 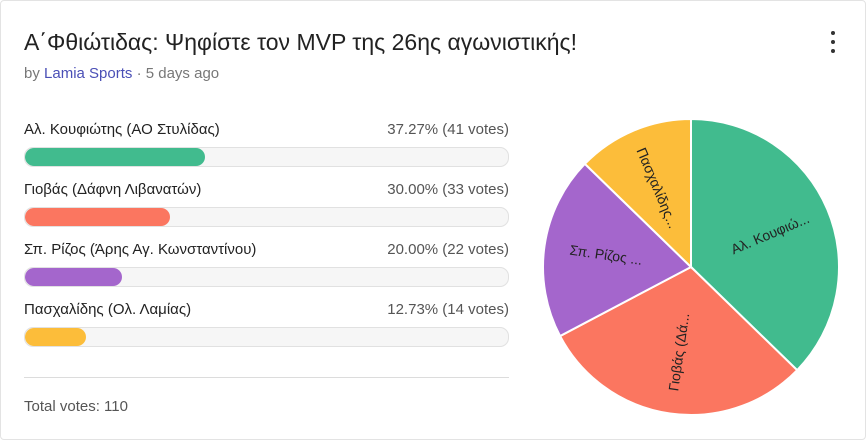 What do you see at coordinates (122, 129) in the screenshot?
I see `option-name: Αλ. Κουφιώτης (ΑΟ Στυλίδας)` at bounding box center [122, 129].